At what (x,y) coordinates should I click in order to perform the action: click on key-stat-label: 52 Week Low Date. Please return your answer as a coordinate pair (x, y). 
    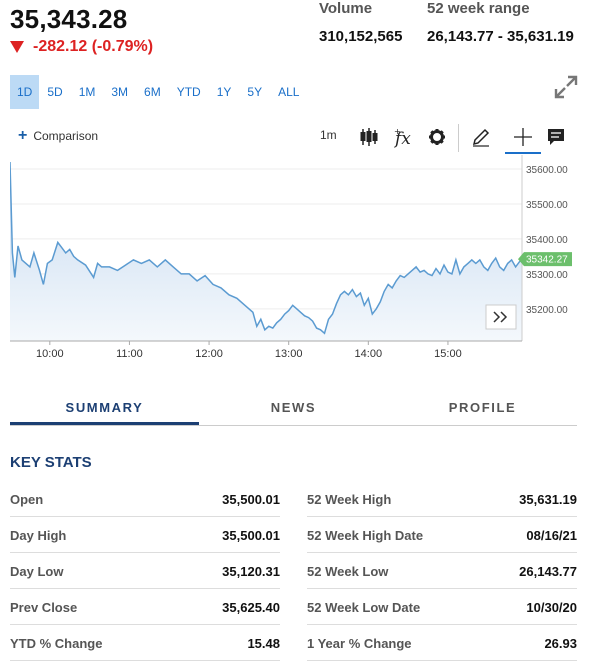
    Looking at the image, I should click on (364, 607).